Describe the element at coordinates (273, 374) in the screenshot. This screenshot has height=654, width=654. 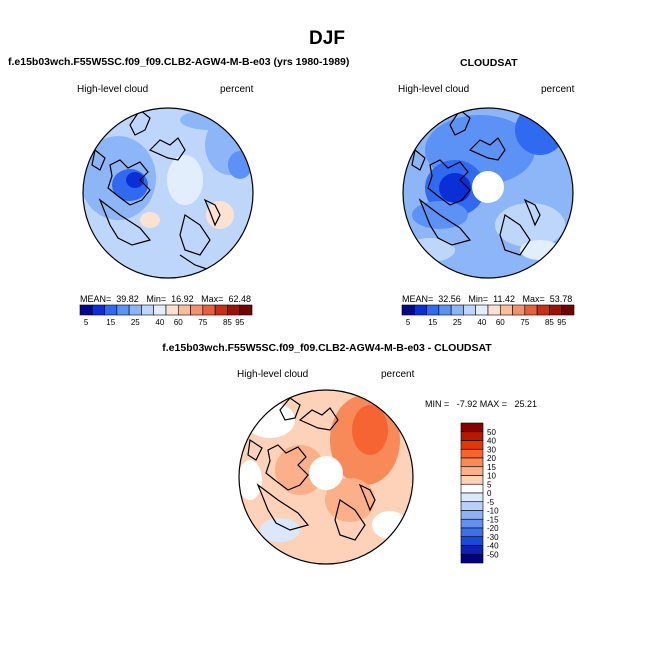
I see `diff-variable-label: High-level cloud` at that location.